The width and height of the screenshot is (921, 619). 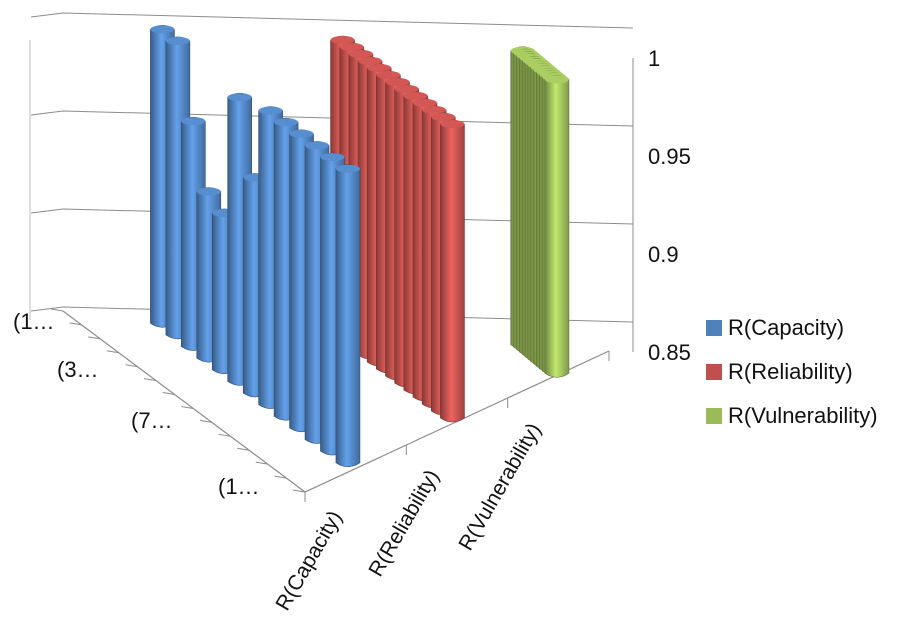 I want to click on z-tick-label-2: 0.95, so click(x=669, y=156).